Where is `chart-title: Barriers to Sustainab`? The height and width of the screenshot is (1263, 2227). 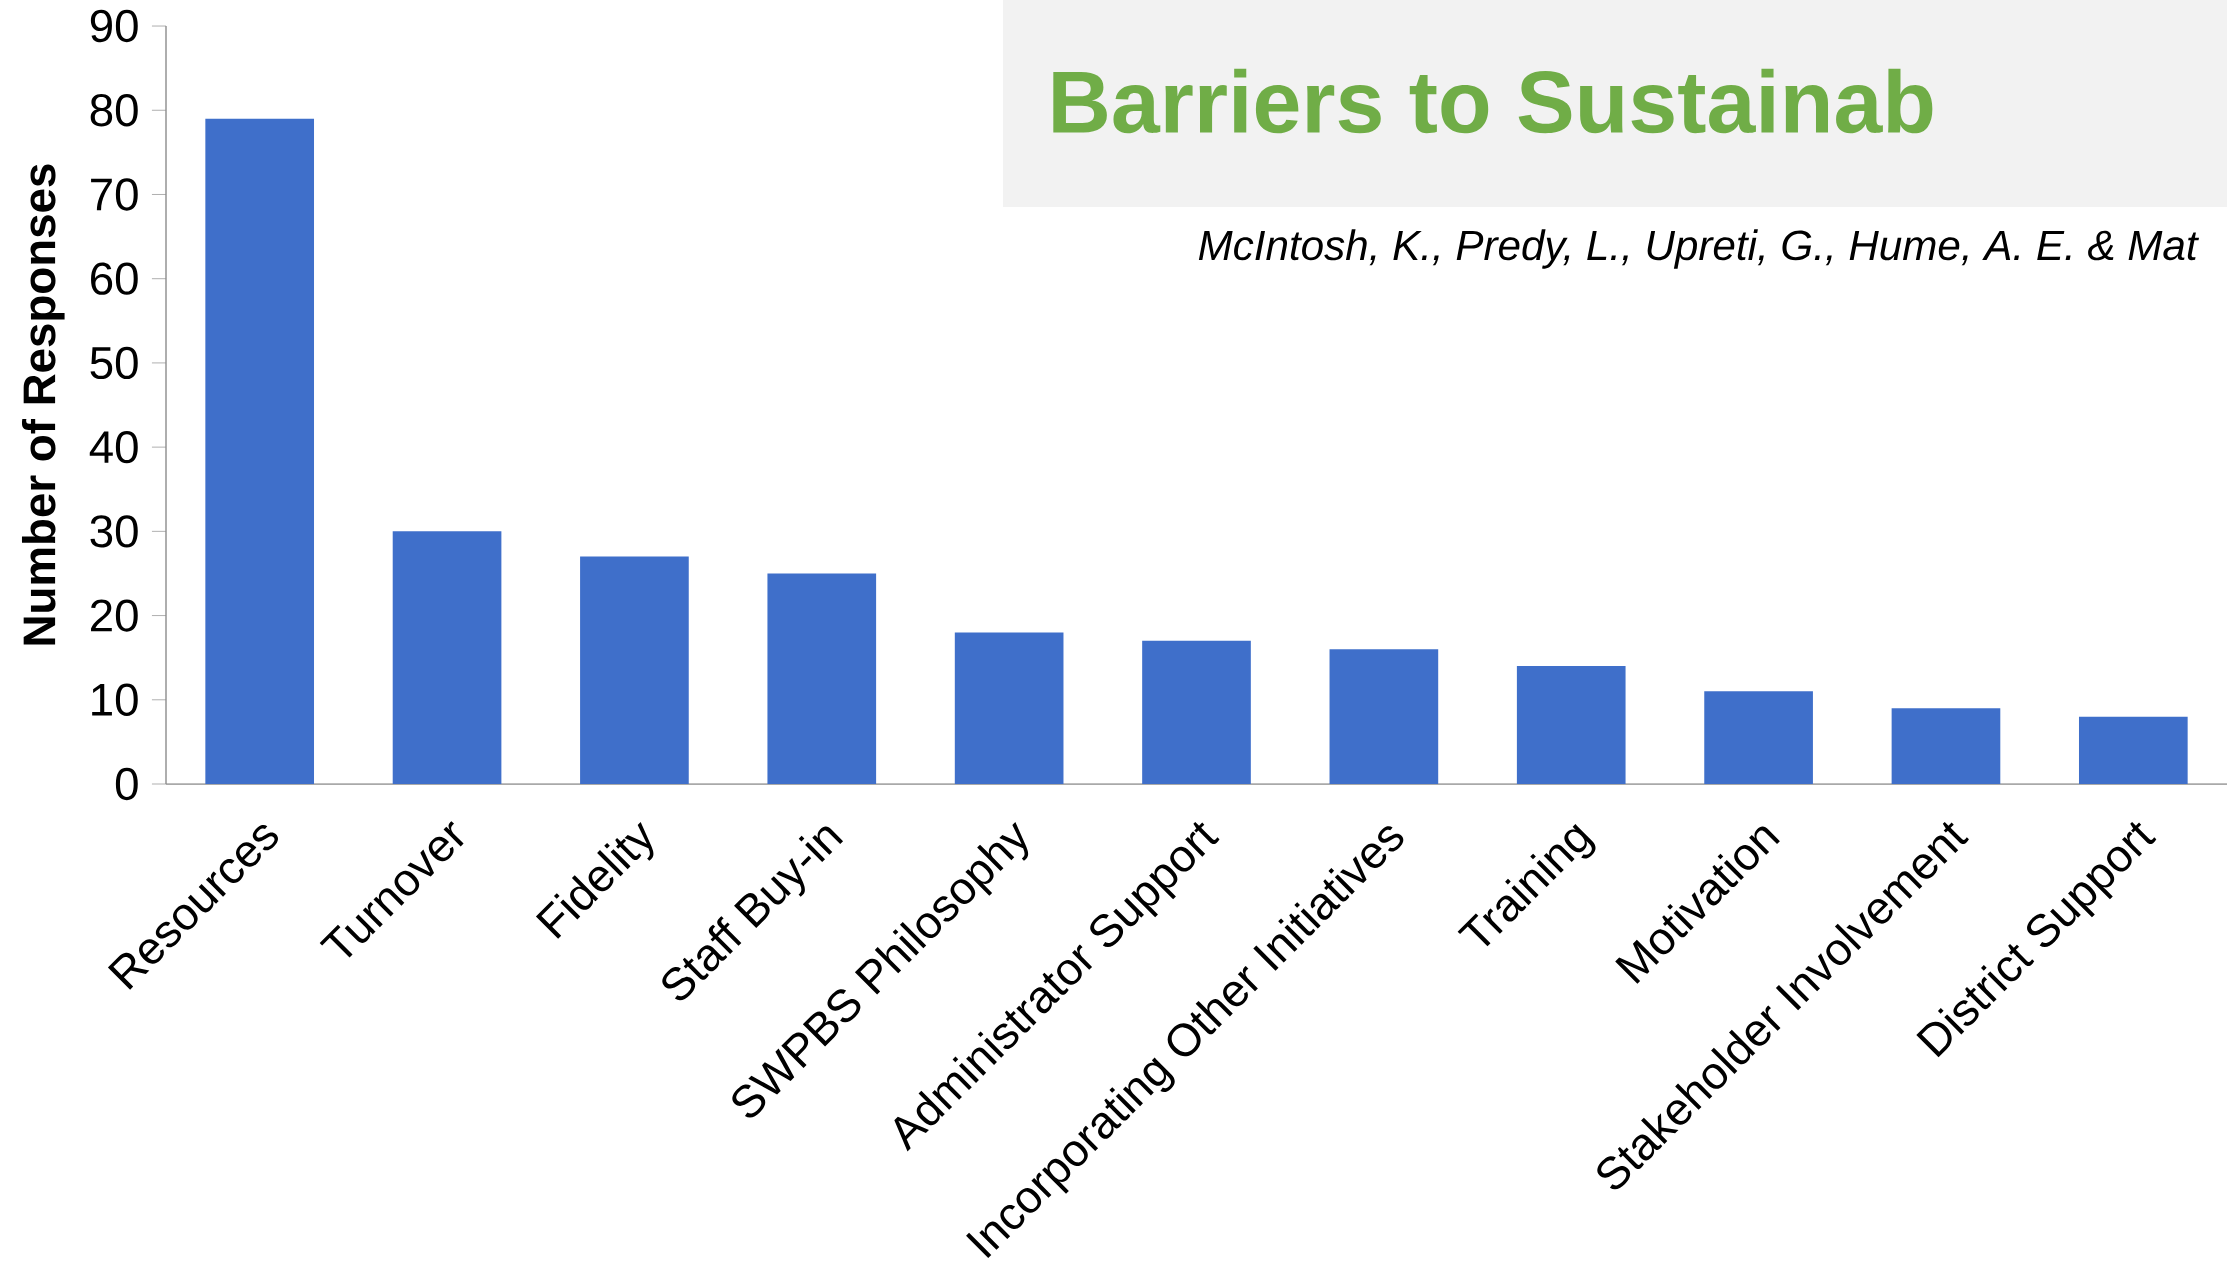 chart-title: Barriers to Sustainab is located at coordinates (1493, 101).